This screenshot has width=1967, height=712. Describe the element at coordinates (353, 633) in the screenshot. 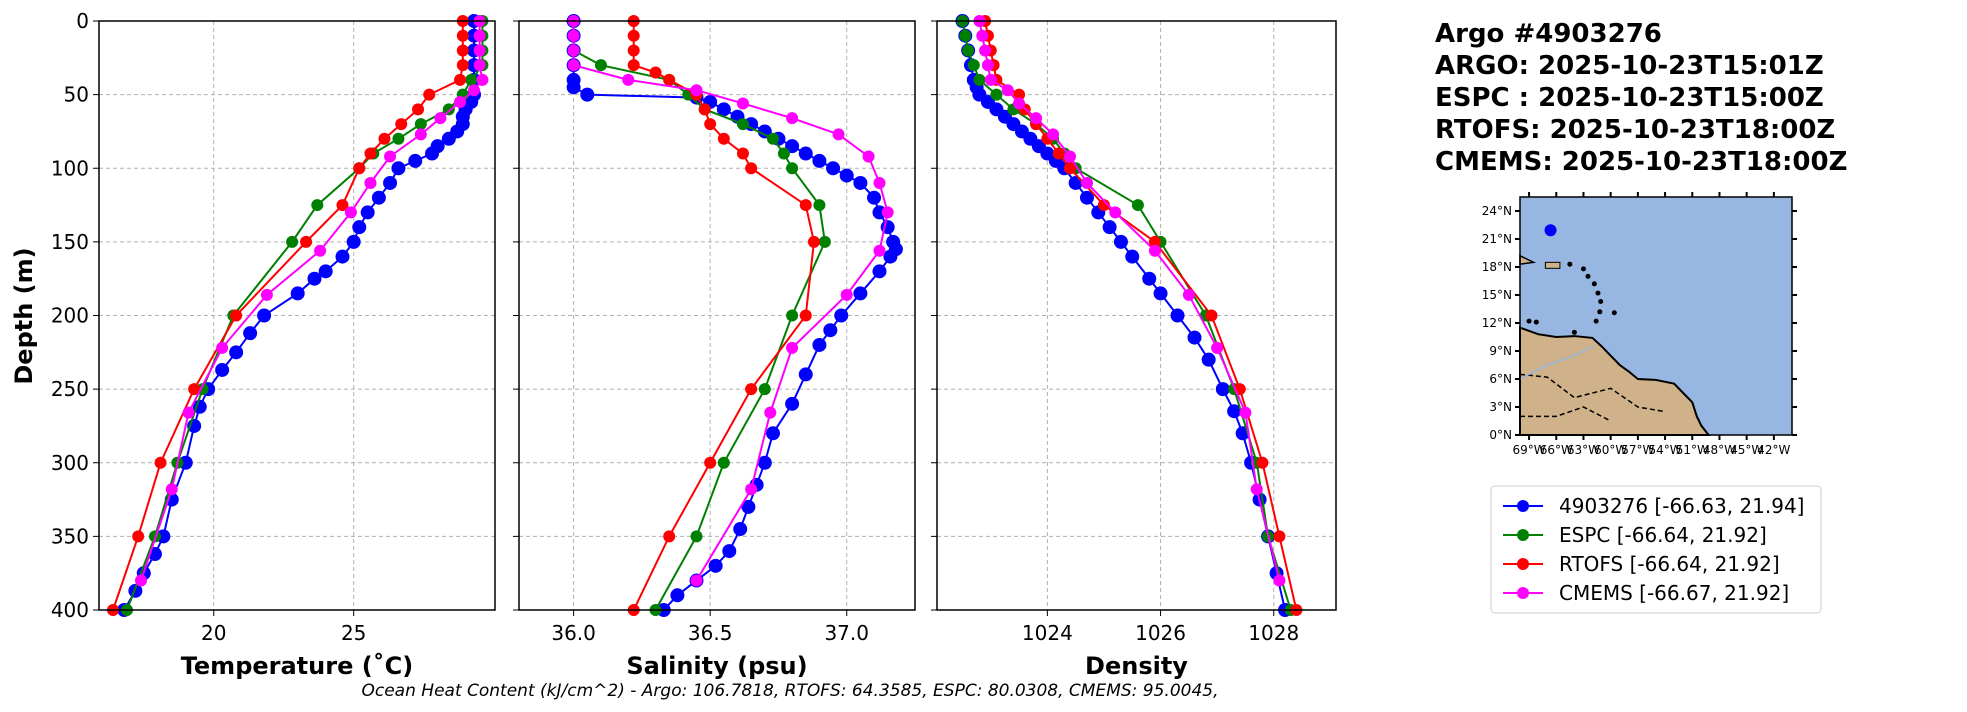

I see `x-tick-label: 25` at that location.